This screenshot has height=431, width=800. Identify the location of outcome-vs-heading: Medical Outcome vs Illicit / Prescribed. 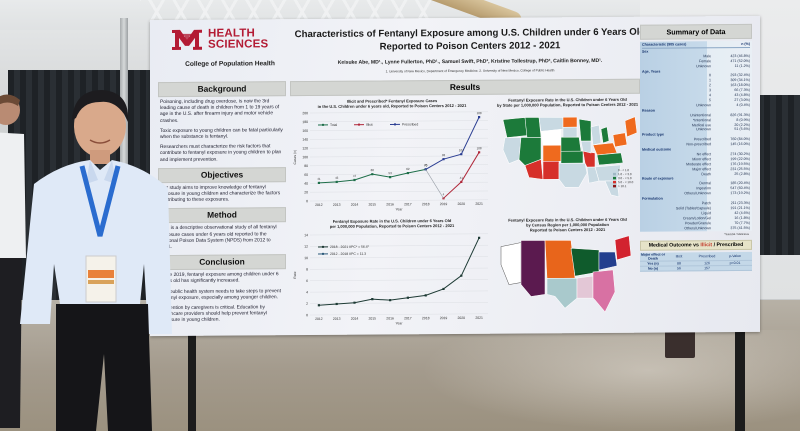
(696, 246).